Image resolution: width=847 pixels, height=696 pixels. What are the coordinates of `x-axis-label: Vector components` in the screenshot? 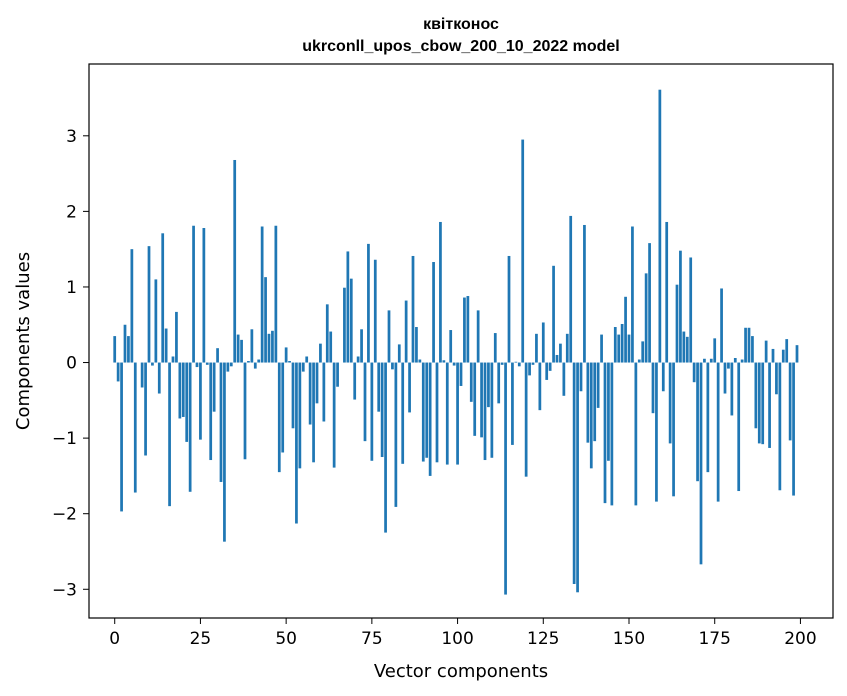 It's located at (461, 671).